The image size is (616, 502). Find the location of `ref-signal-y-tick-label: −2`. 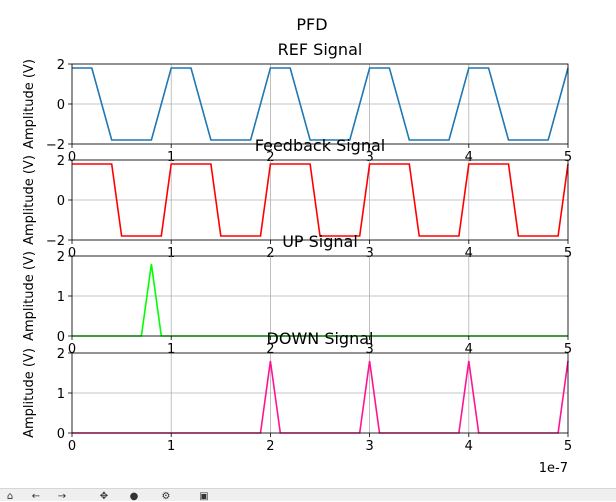

ref-signal-y-tick-label: −2 is located at coordinates (55, 145).